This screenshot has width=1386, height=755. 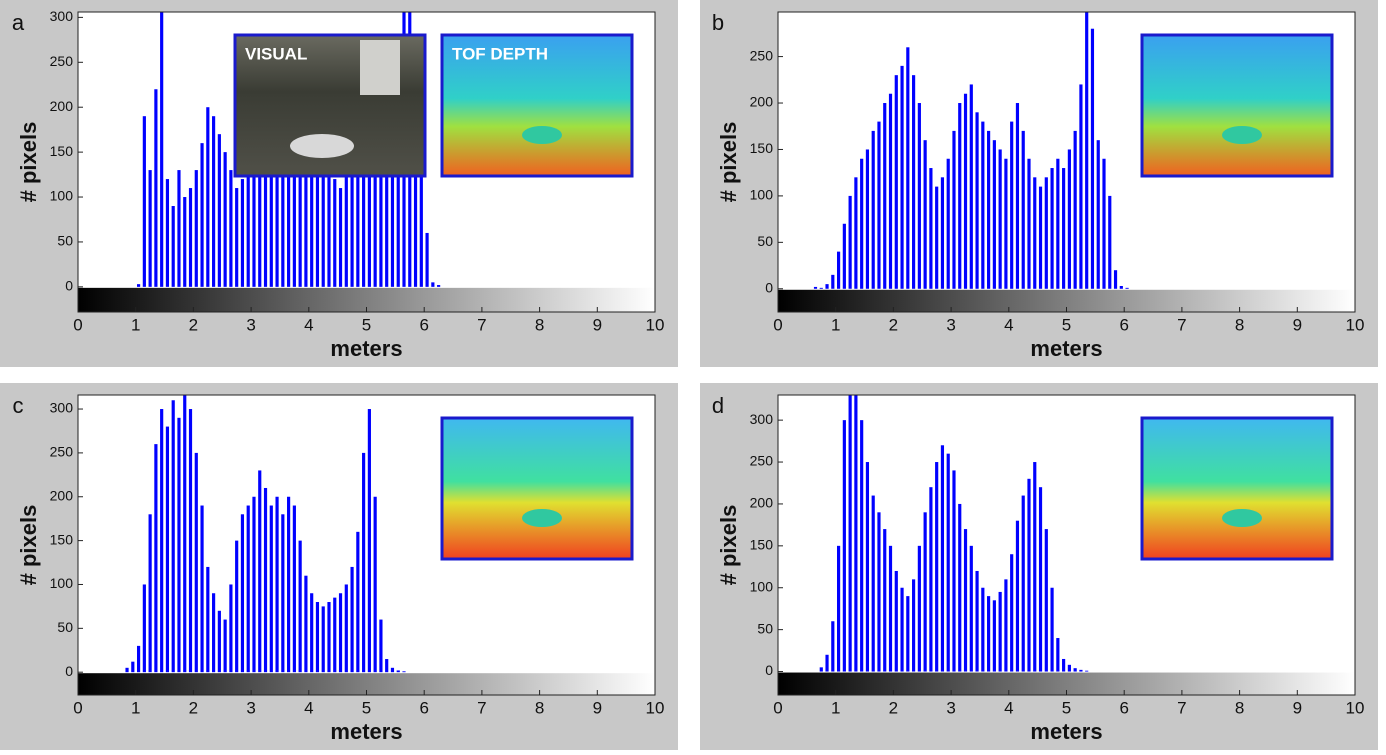 What do you see at coordinates (1008, 324) in the screenshot?
I see `x-tick-label: 4` at bounding box center [1008, 324].